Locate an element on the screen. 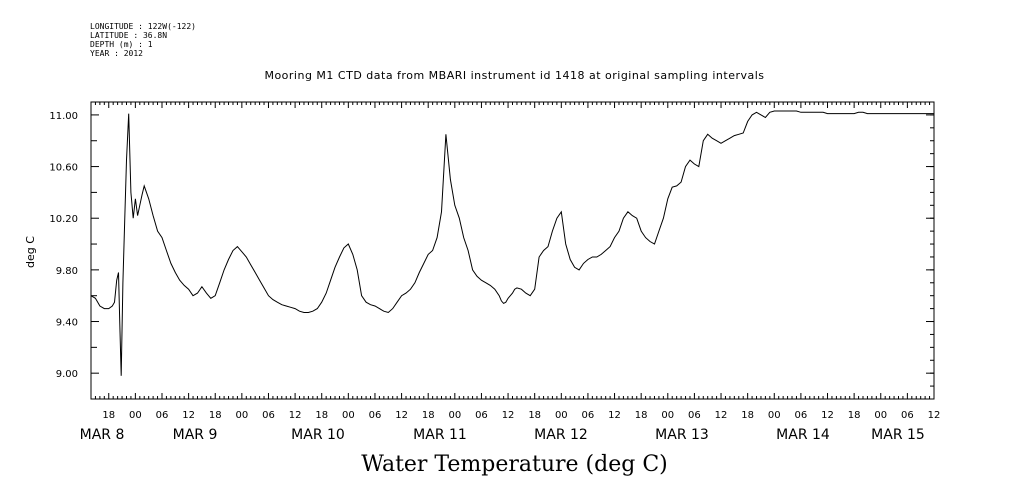 Image resolution: width=1009 pixels, height=504 pixels. year-label: YEAR : 2012 is located at coordinates (116, 53).